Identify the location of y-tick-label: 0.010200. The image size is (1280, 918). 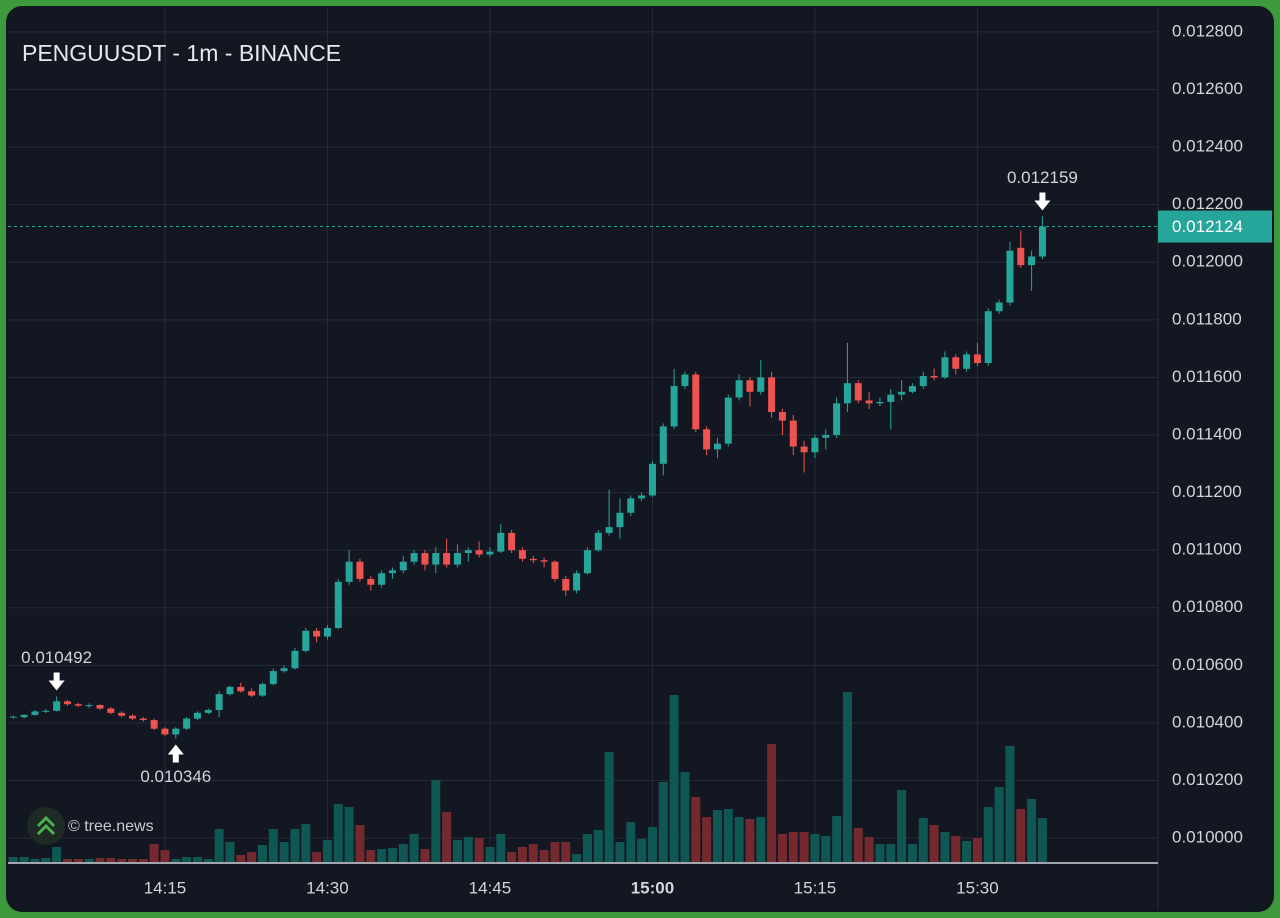
(1207, 779).